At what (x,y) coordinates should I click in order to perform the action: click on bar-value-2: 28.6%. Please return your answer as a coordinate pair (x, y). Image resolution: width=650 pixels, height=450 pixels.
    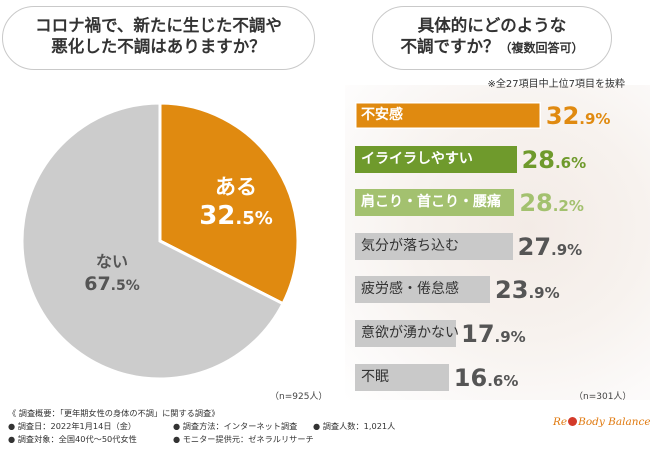
    Looking at the image, I should click on (554, 159).